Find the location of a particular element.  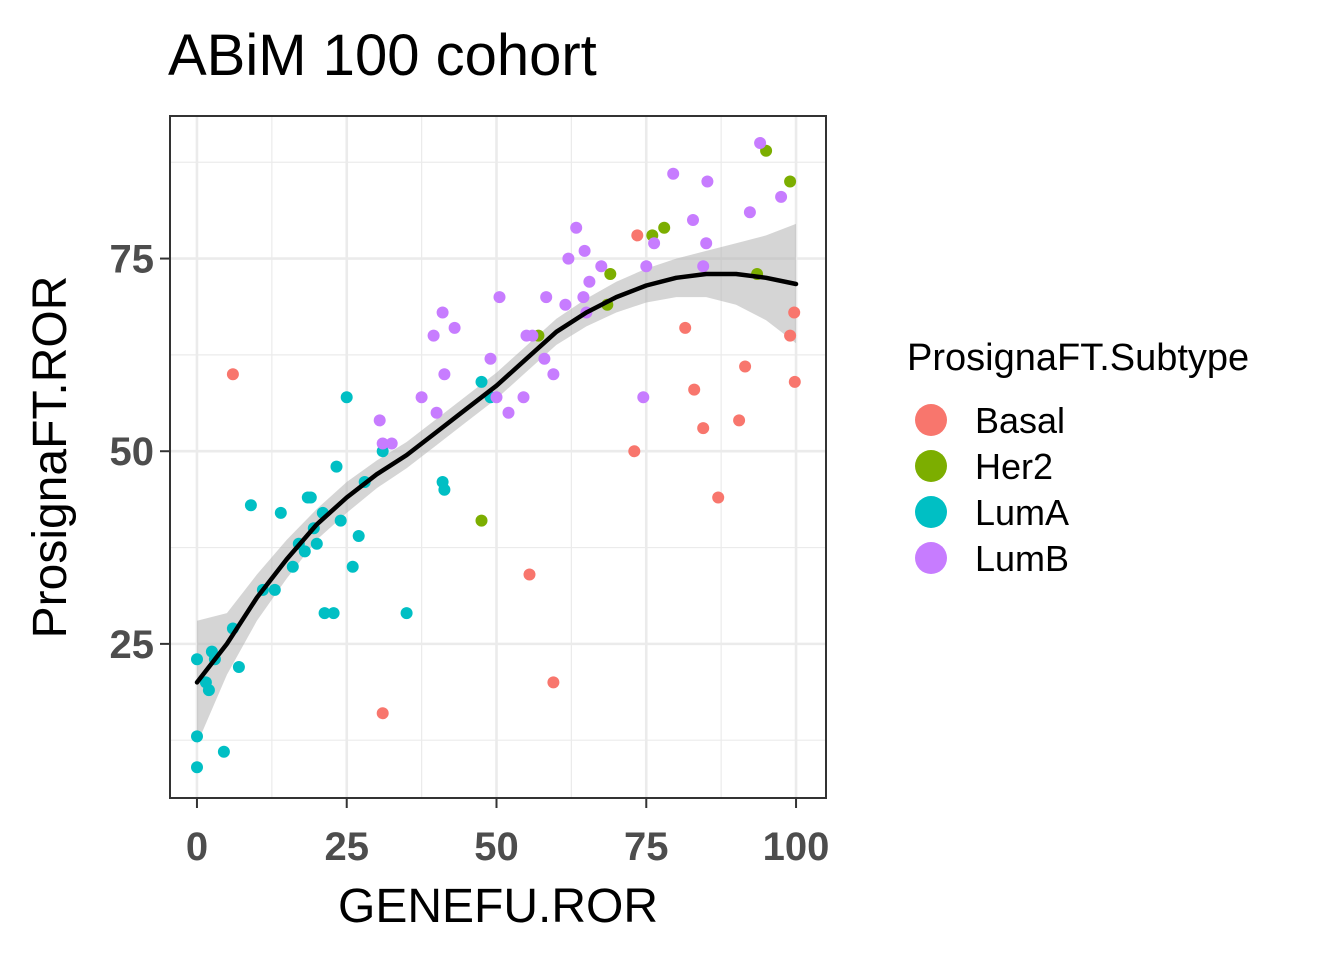

y-axis-ticks: 25 50 75 is located at coordinates (140, 452).